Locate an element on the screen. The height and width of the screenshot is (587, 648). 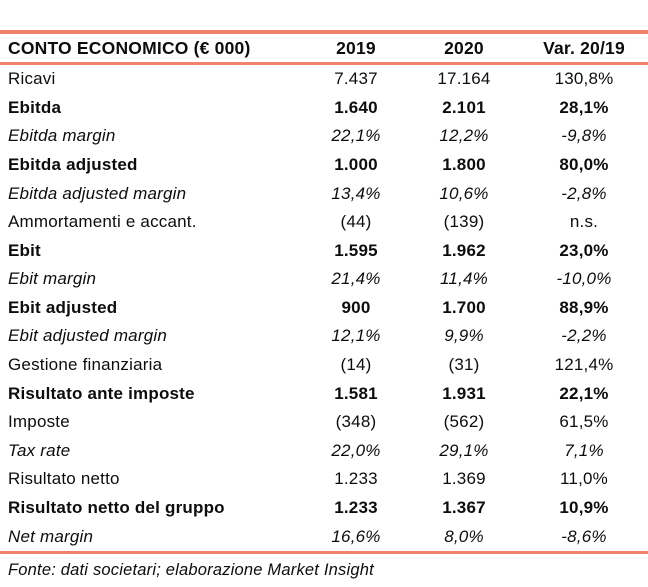
cell-var-20-19: 130,8% is located at coordinates (584, 79).